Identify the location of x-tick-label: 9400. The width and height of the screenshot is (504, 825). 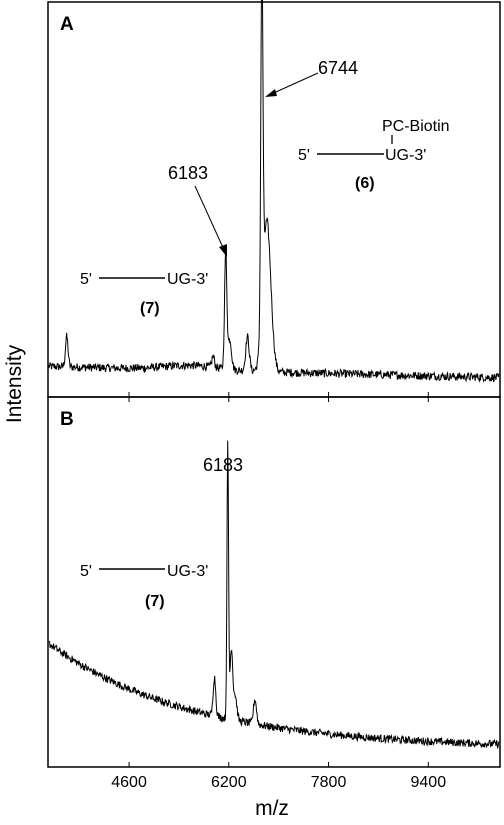
(429, 782).